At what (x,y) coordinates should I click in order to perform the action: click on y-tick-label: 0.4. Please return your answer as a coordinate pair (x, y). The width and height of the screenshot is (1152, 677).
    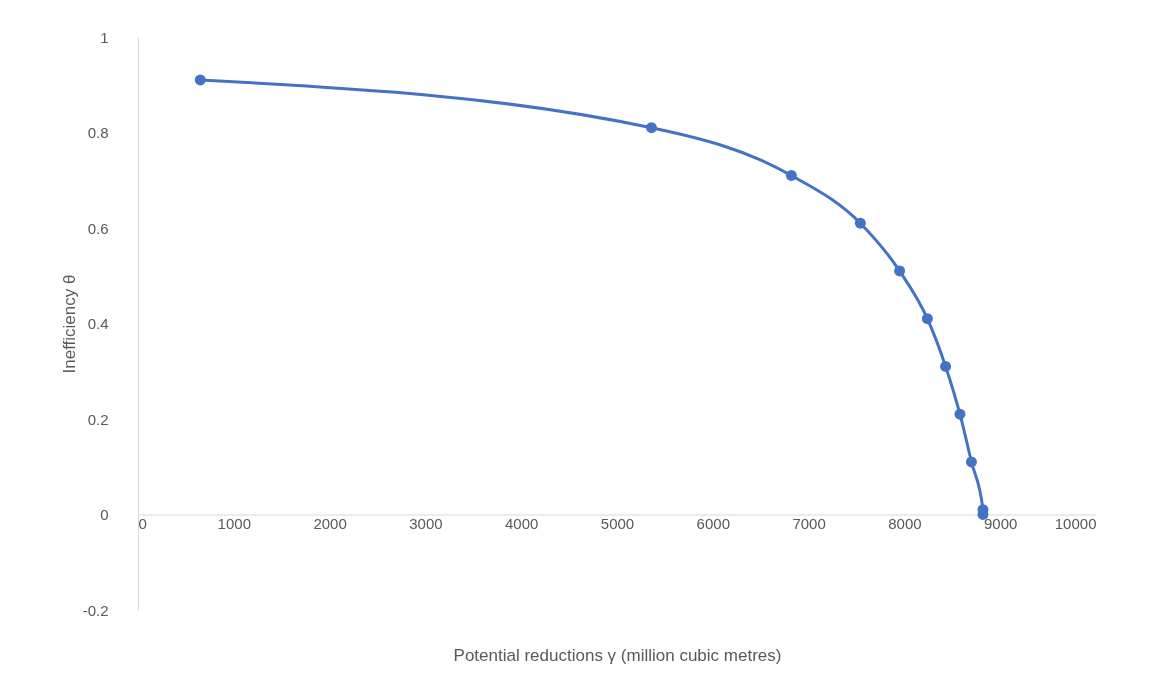
    Looking at the image, I should click on (98, 323).